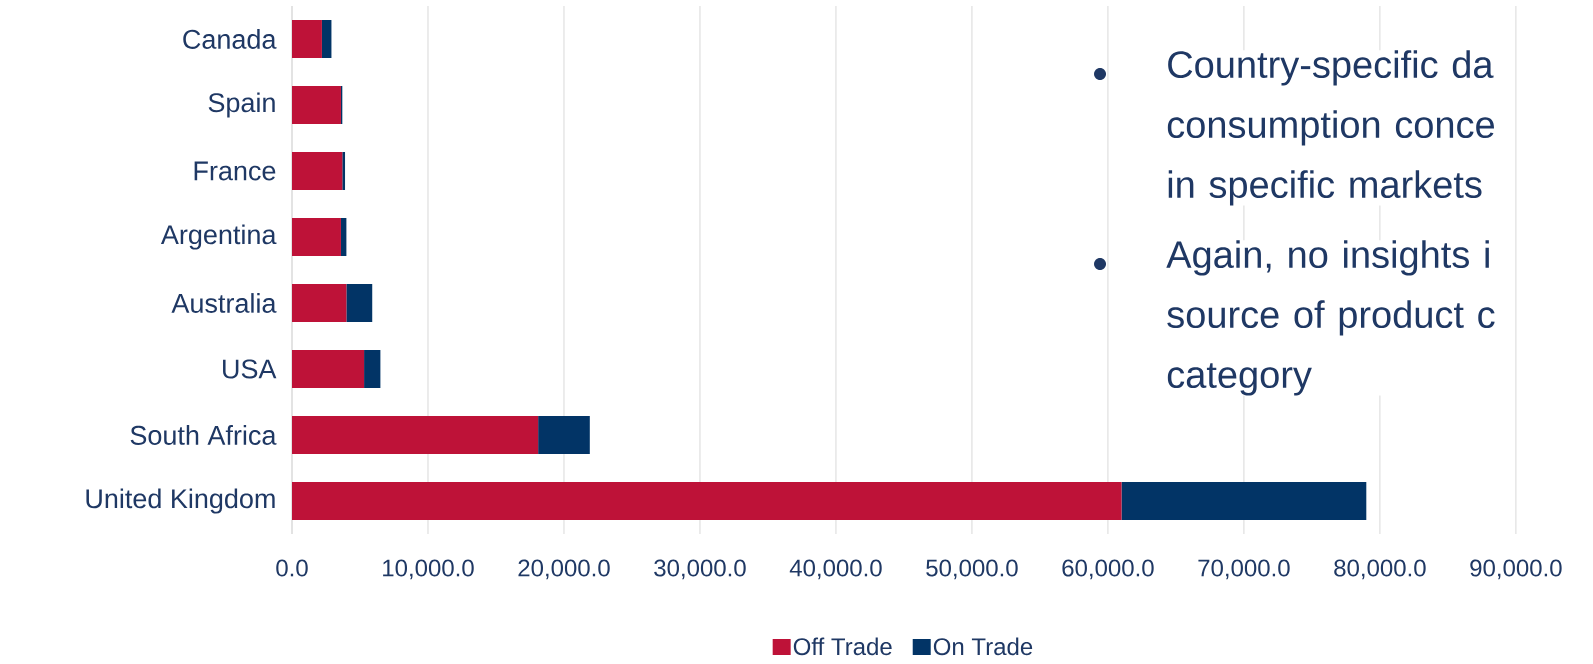  What do you see at coordinates (230, 39) in the screenshot?
I see `y-tick-label: Canada` at bounding box center [230, 39].